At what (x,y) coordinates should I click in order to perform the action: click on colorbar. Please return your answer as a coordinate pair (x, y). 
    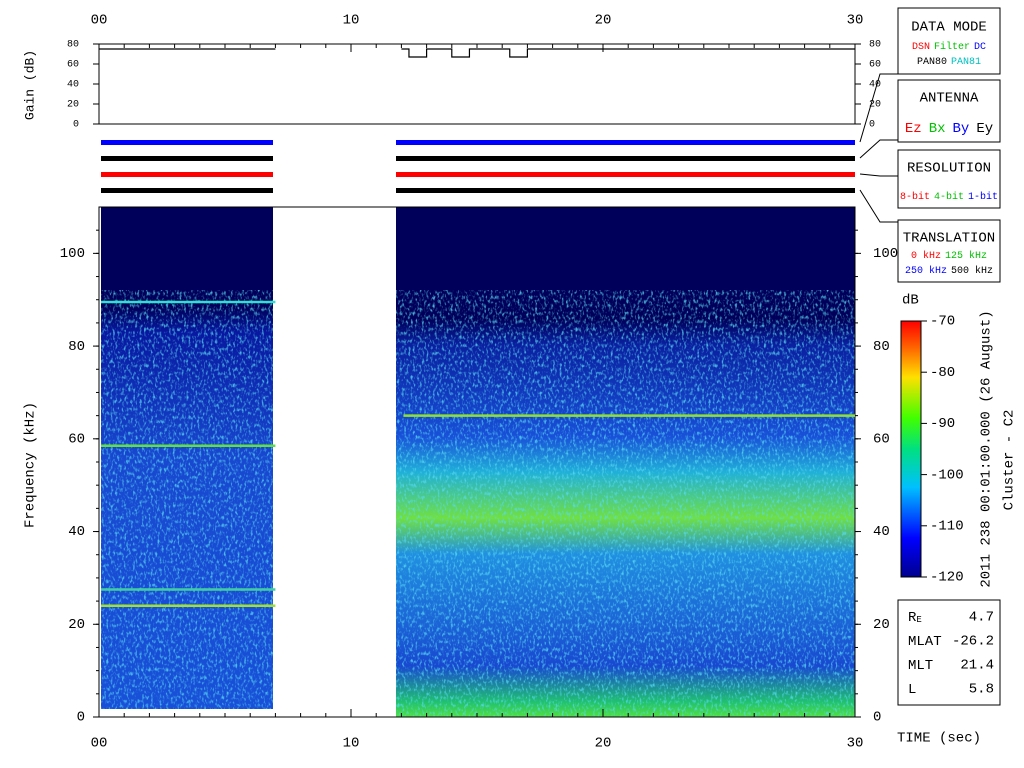
    Looking at the image, I should click on (911, 449).